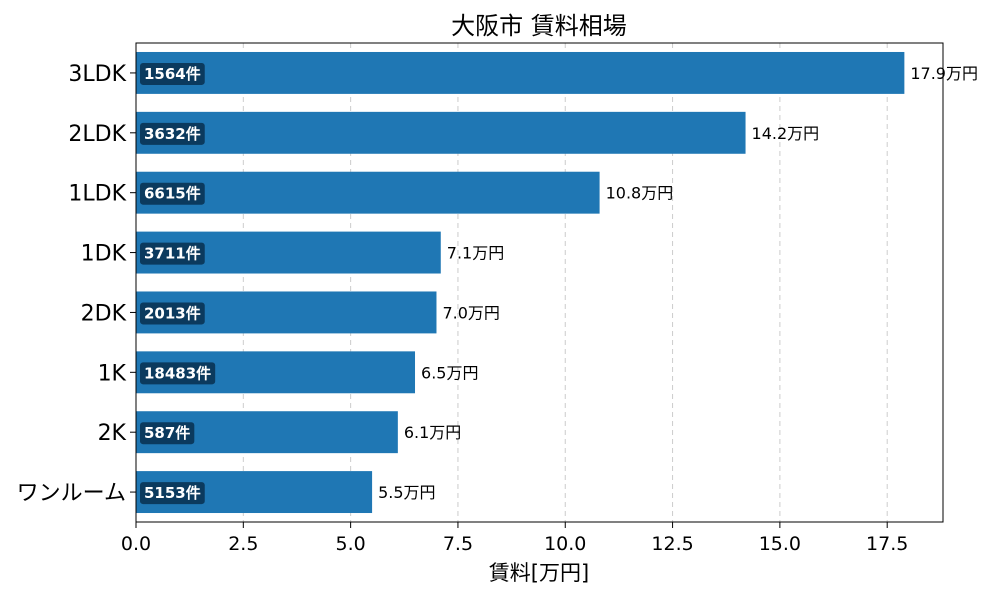  I want to click on bar-count-label: 1564件, so click(172, 74).